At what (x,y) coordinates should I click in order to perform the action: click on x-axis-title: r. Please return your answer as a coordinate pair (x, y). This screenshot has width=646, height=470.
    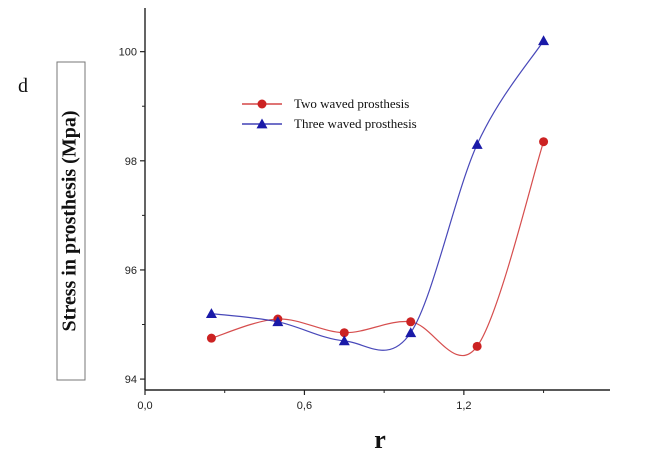
    Looking at the image, I should click on (380, 439).